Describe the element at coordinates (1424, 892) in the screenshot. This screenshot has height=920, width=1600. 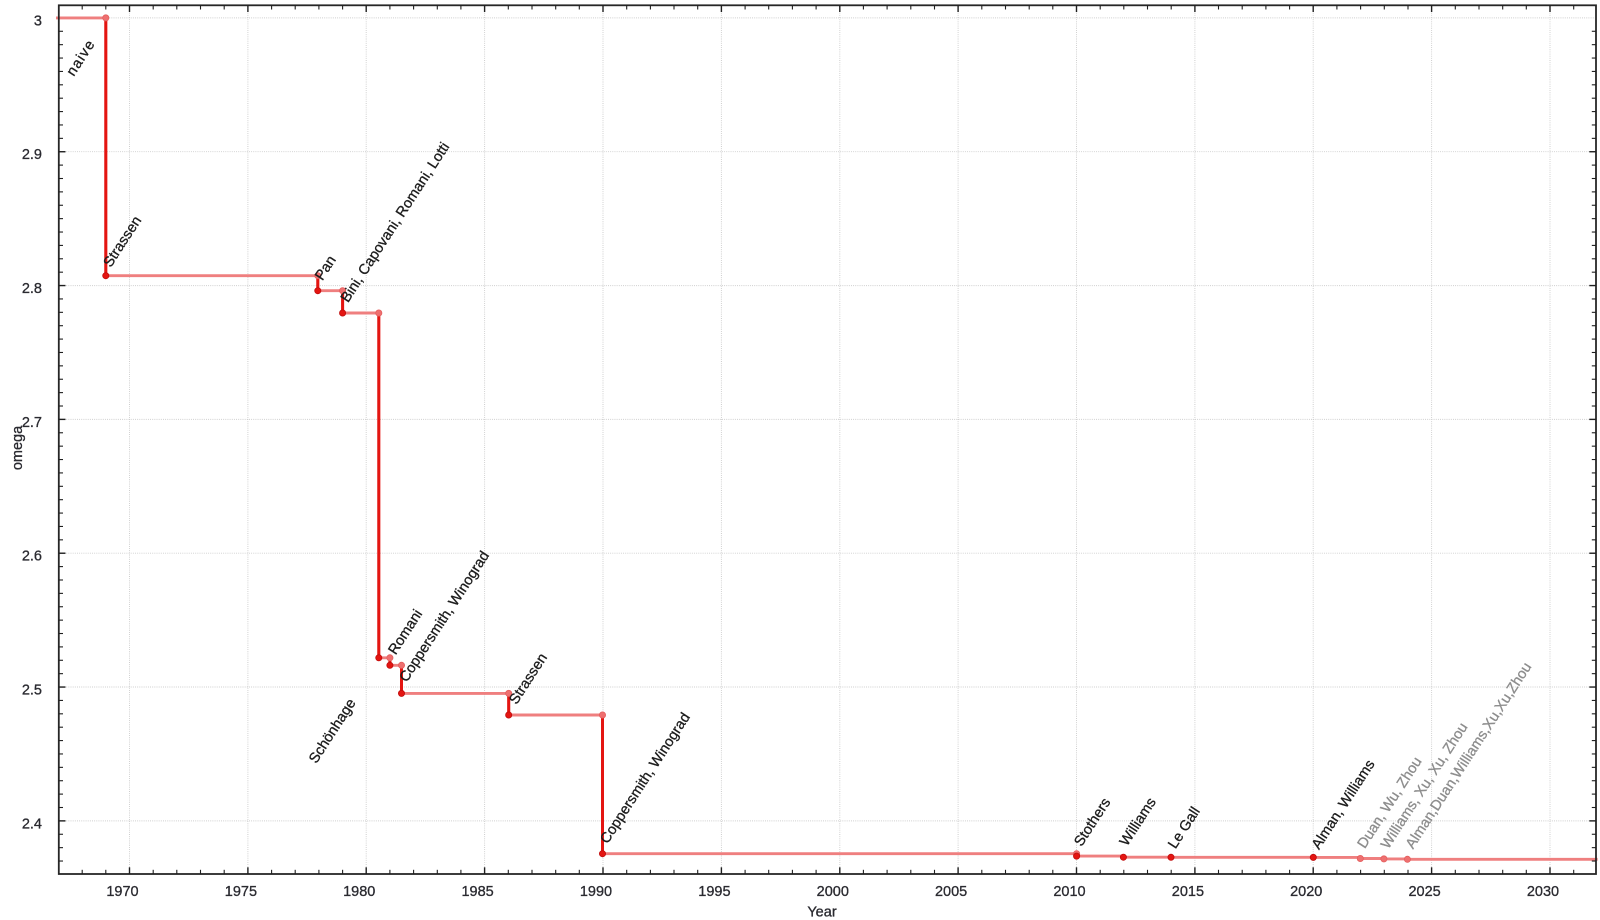
I see `svg-text: 2025` at that location.